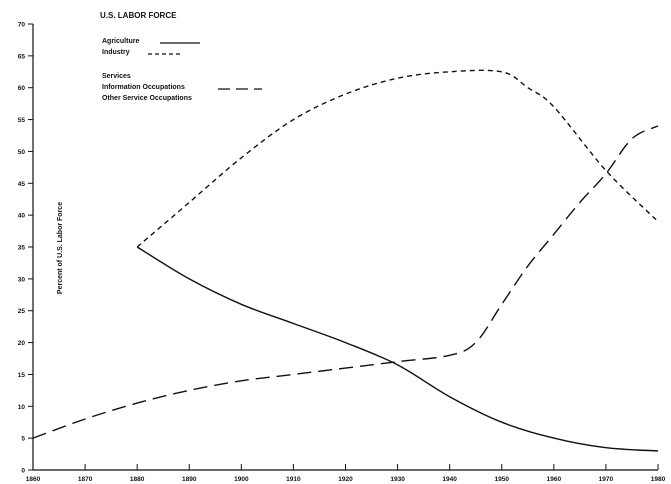  I want to click on x-tick-label: 1960, so click(554, 479).